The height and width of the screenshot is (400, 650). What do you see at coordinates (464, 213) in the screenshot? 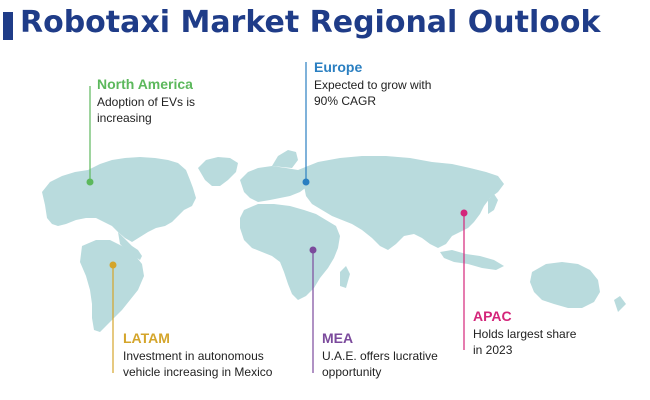
I see `marker-apac` at bounding box center [464, 213].